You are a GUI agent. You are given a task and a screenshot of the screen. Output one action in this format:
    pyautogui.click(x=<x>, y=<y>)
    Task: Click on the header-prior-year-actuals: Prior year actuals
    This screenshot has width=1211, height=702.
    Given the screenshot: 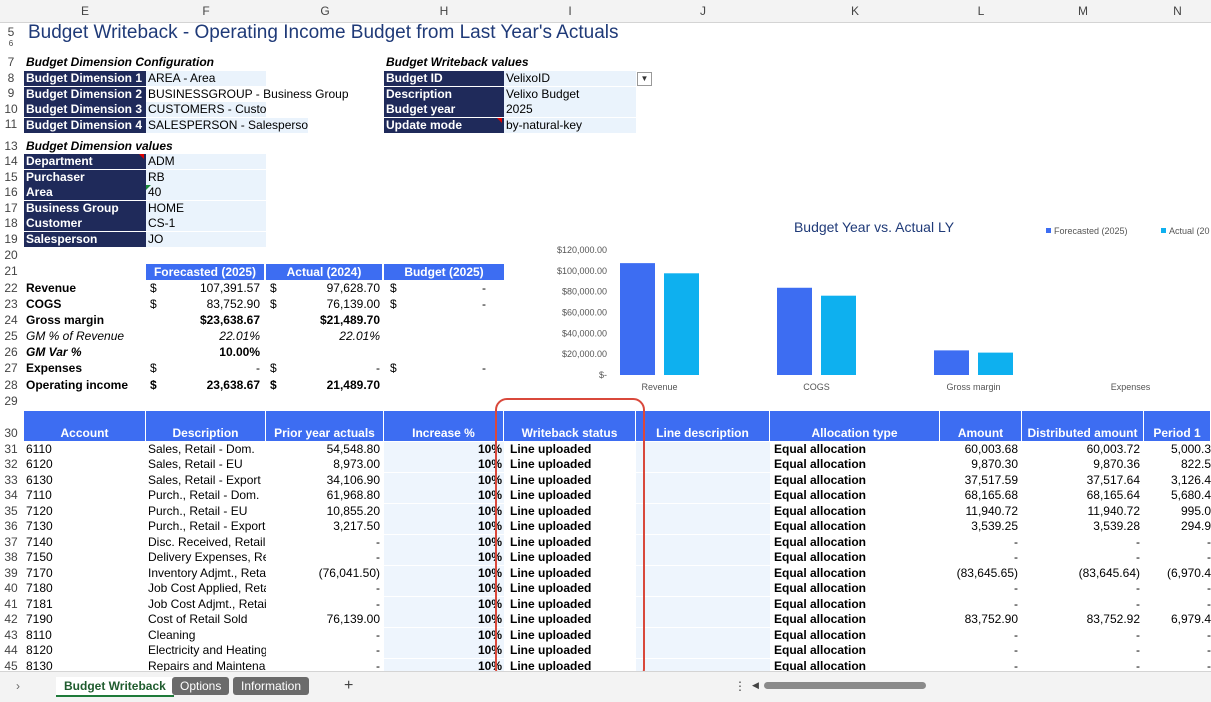 What is the action you would take?
    pyautogui.click(x=325, y=426)
    